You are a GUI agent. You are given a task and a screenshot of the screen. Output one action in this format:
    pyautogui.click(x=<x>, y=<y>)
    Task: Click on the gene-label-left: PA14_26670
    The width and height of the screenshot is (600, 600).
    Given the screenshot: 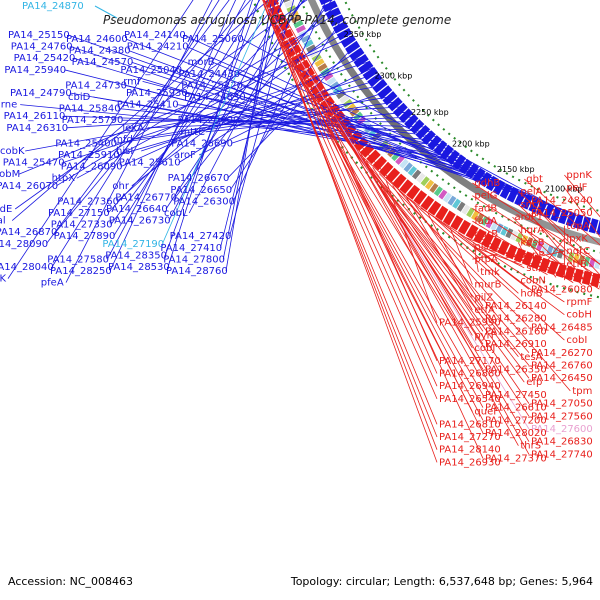 What is the action you would take?
    pyautogui.click(x=199, y=178)
    